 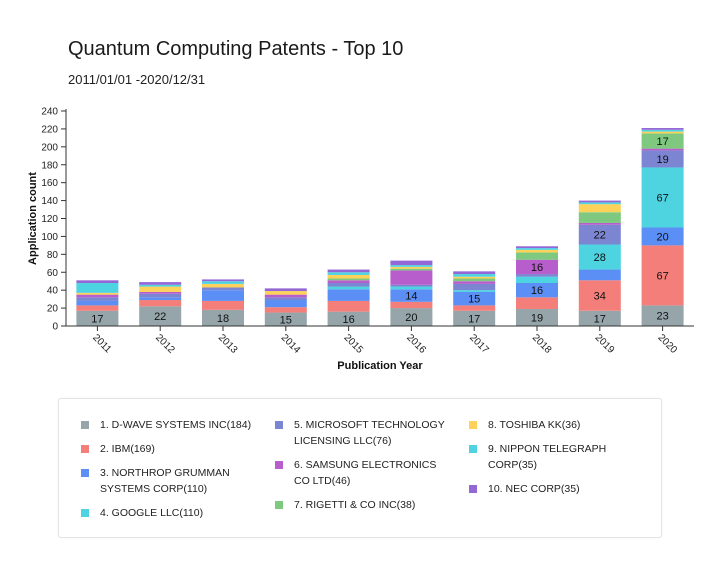 What do you see at coordinates (236, 49) in the screenshot?
I see `chart-title: Quantum Computing Patents - Top 10` at bounding box center [236, 49].